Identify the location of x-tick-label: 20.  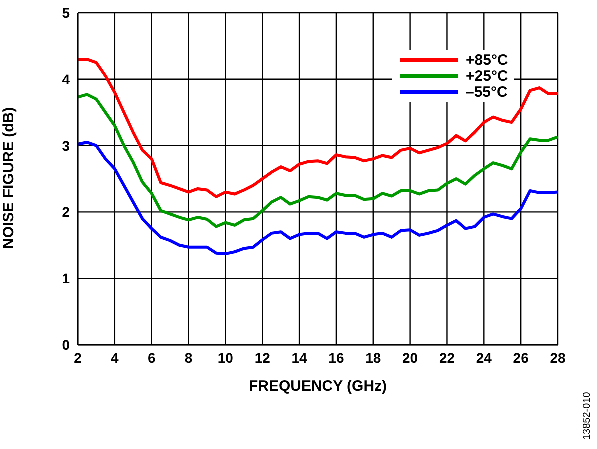
(410, 358).